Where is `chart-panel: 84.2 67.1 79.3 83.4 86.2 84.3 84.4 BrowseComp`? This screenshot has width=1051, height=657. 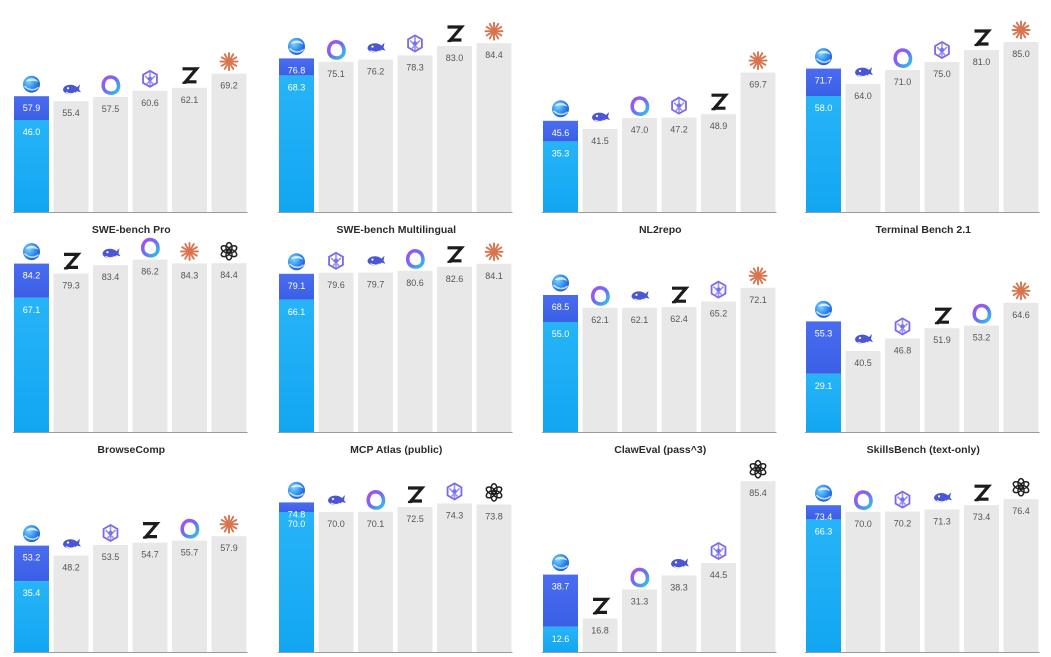 chart-panel: 84.2 67.1 79.3 83.4 86.2 84.3 84.4 BrowseComp is located at coordinates (130, 346).